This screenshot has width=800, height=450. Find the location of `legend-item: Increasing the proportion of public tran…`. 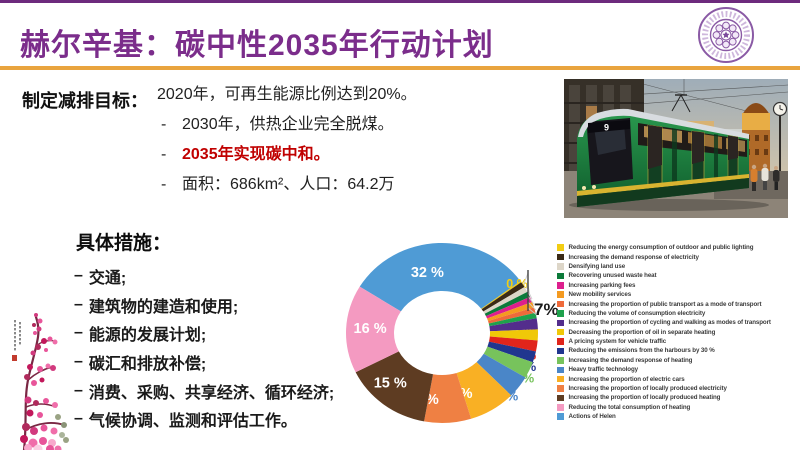

legend-item: Increasing the proportion of public tran… is located at coordinates (678, 303).